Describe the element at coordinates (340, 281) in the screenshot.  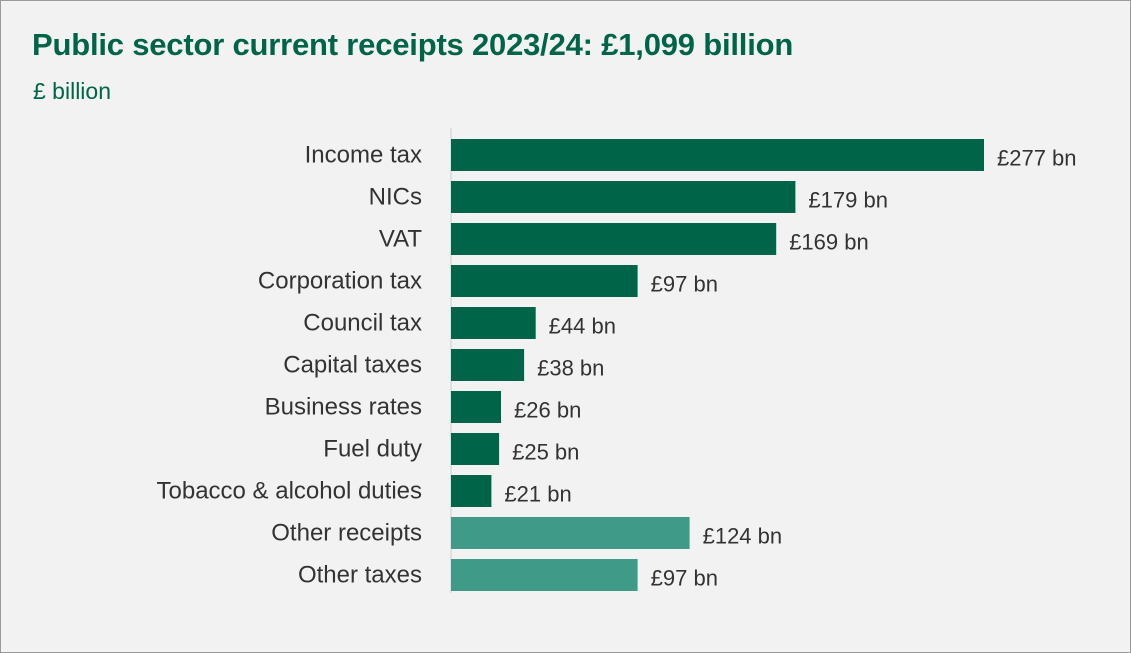
I see `category-label: Corporation tax` at that location.